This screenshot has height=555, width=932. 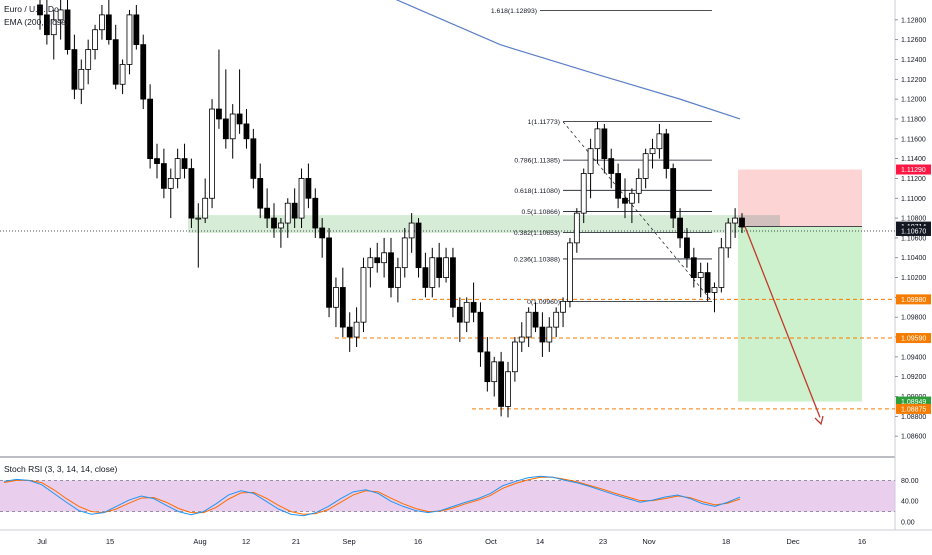 I want to click on stoch-k-line, so click(x=372, y=496).